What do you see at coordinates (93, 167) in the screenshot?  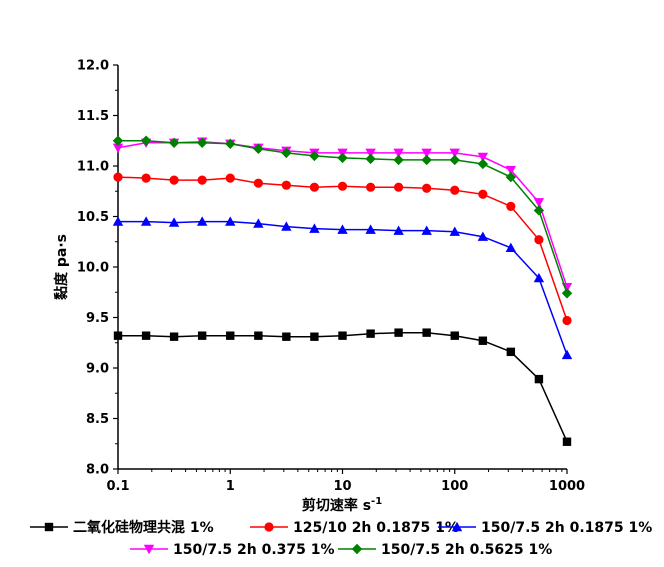 I see `y-tick-label: 11.0` at bounding box center [93, 167].